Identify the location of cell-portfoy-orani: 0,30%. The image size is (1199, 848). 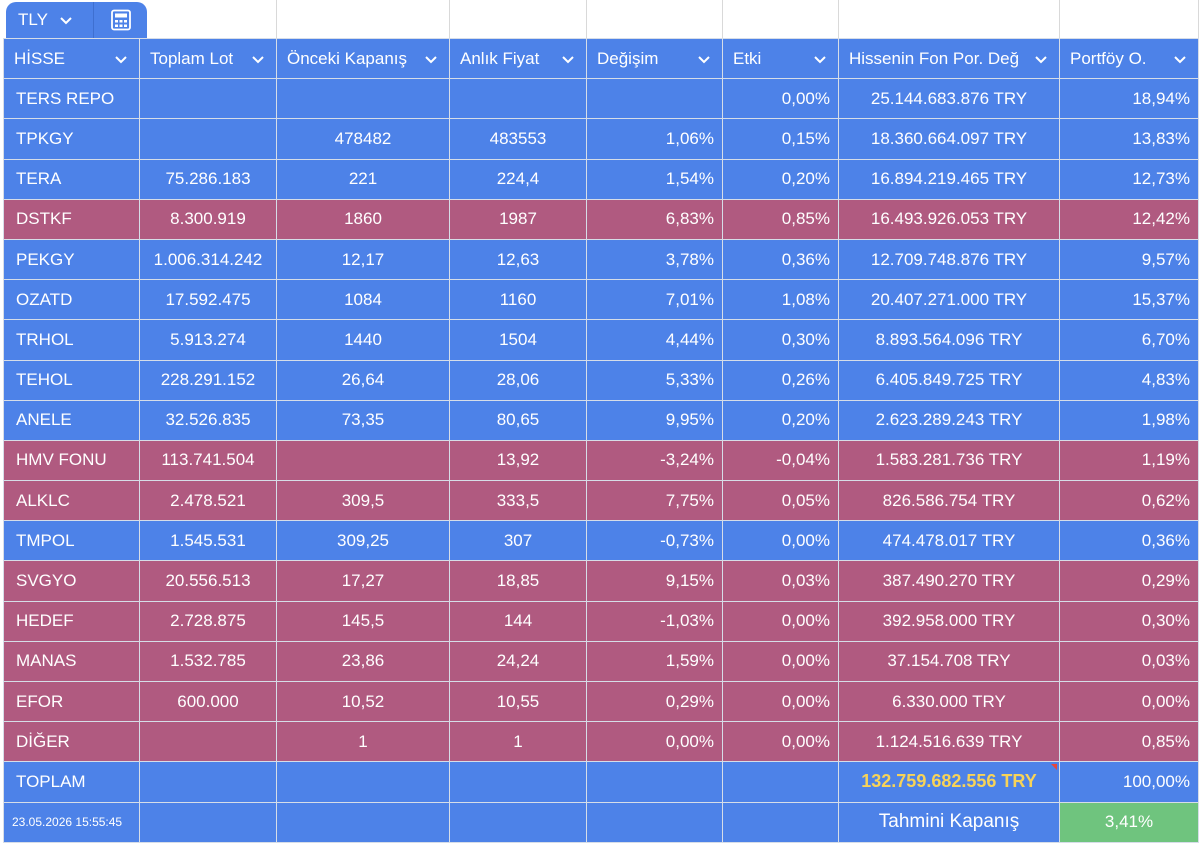
(1129, 621).